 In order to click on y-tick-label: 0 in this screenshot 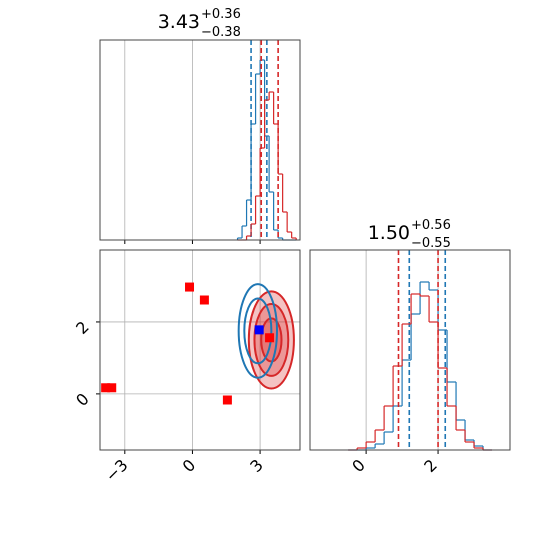, I will do `click(82, 399)`.